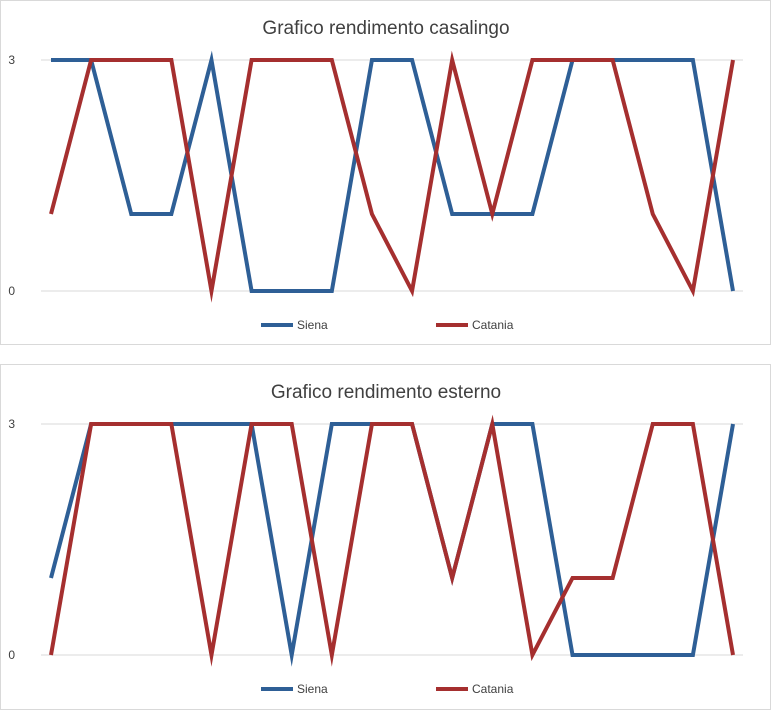 This screenshot has height=710, width=771. I want to click on chart-title: Grafico rendimento esterno, so click(386, 392).